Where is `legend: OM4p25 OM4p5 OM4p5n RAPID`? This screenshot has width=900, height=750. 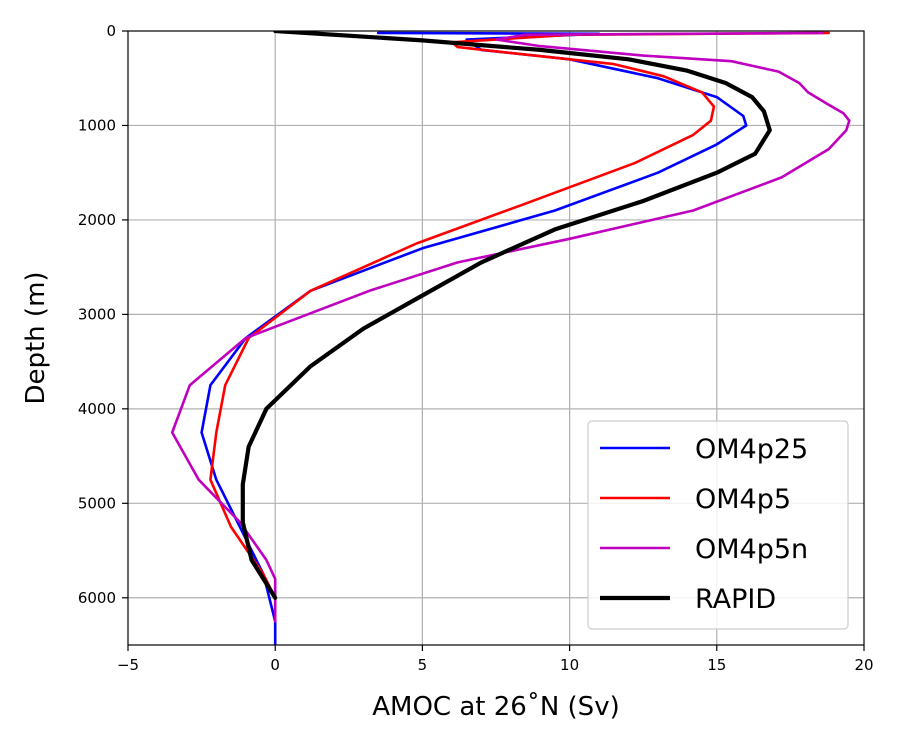 legend: OM4p25 OM4p5 OM4p5n RAPID is located at coordinates (718, 525).